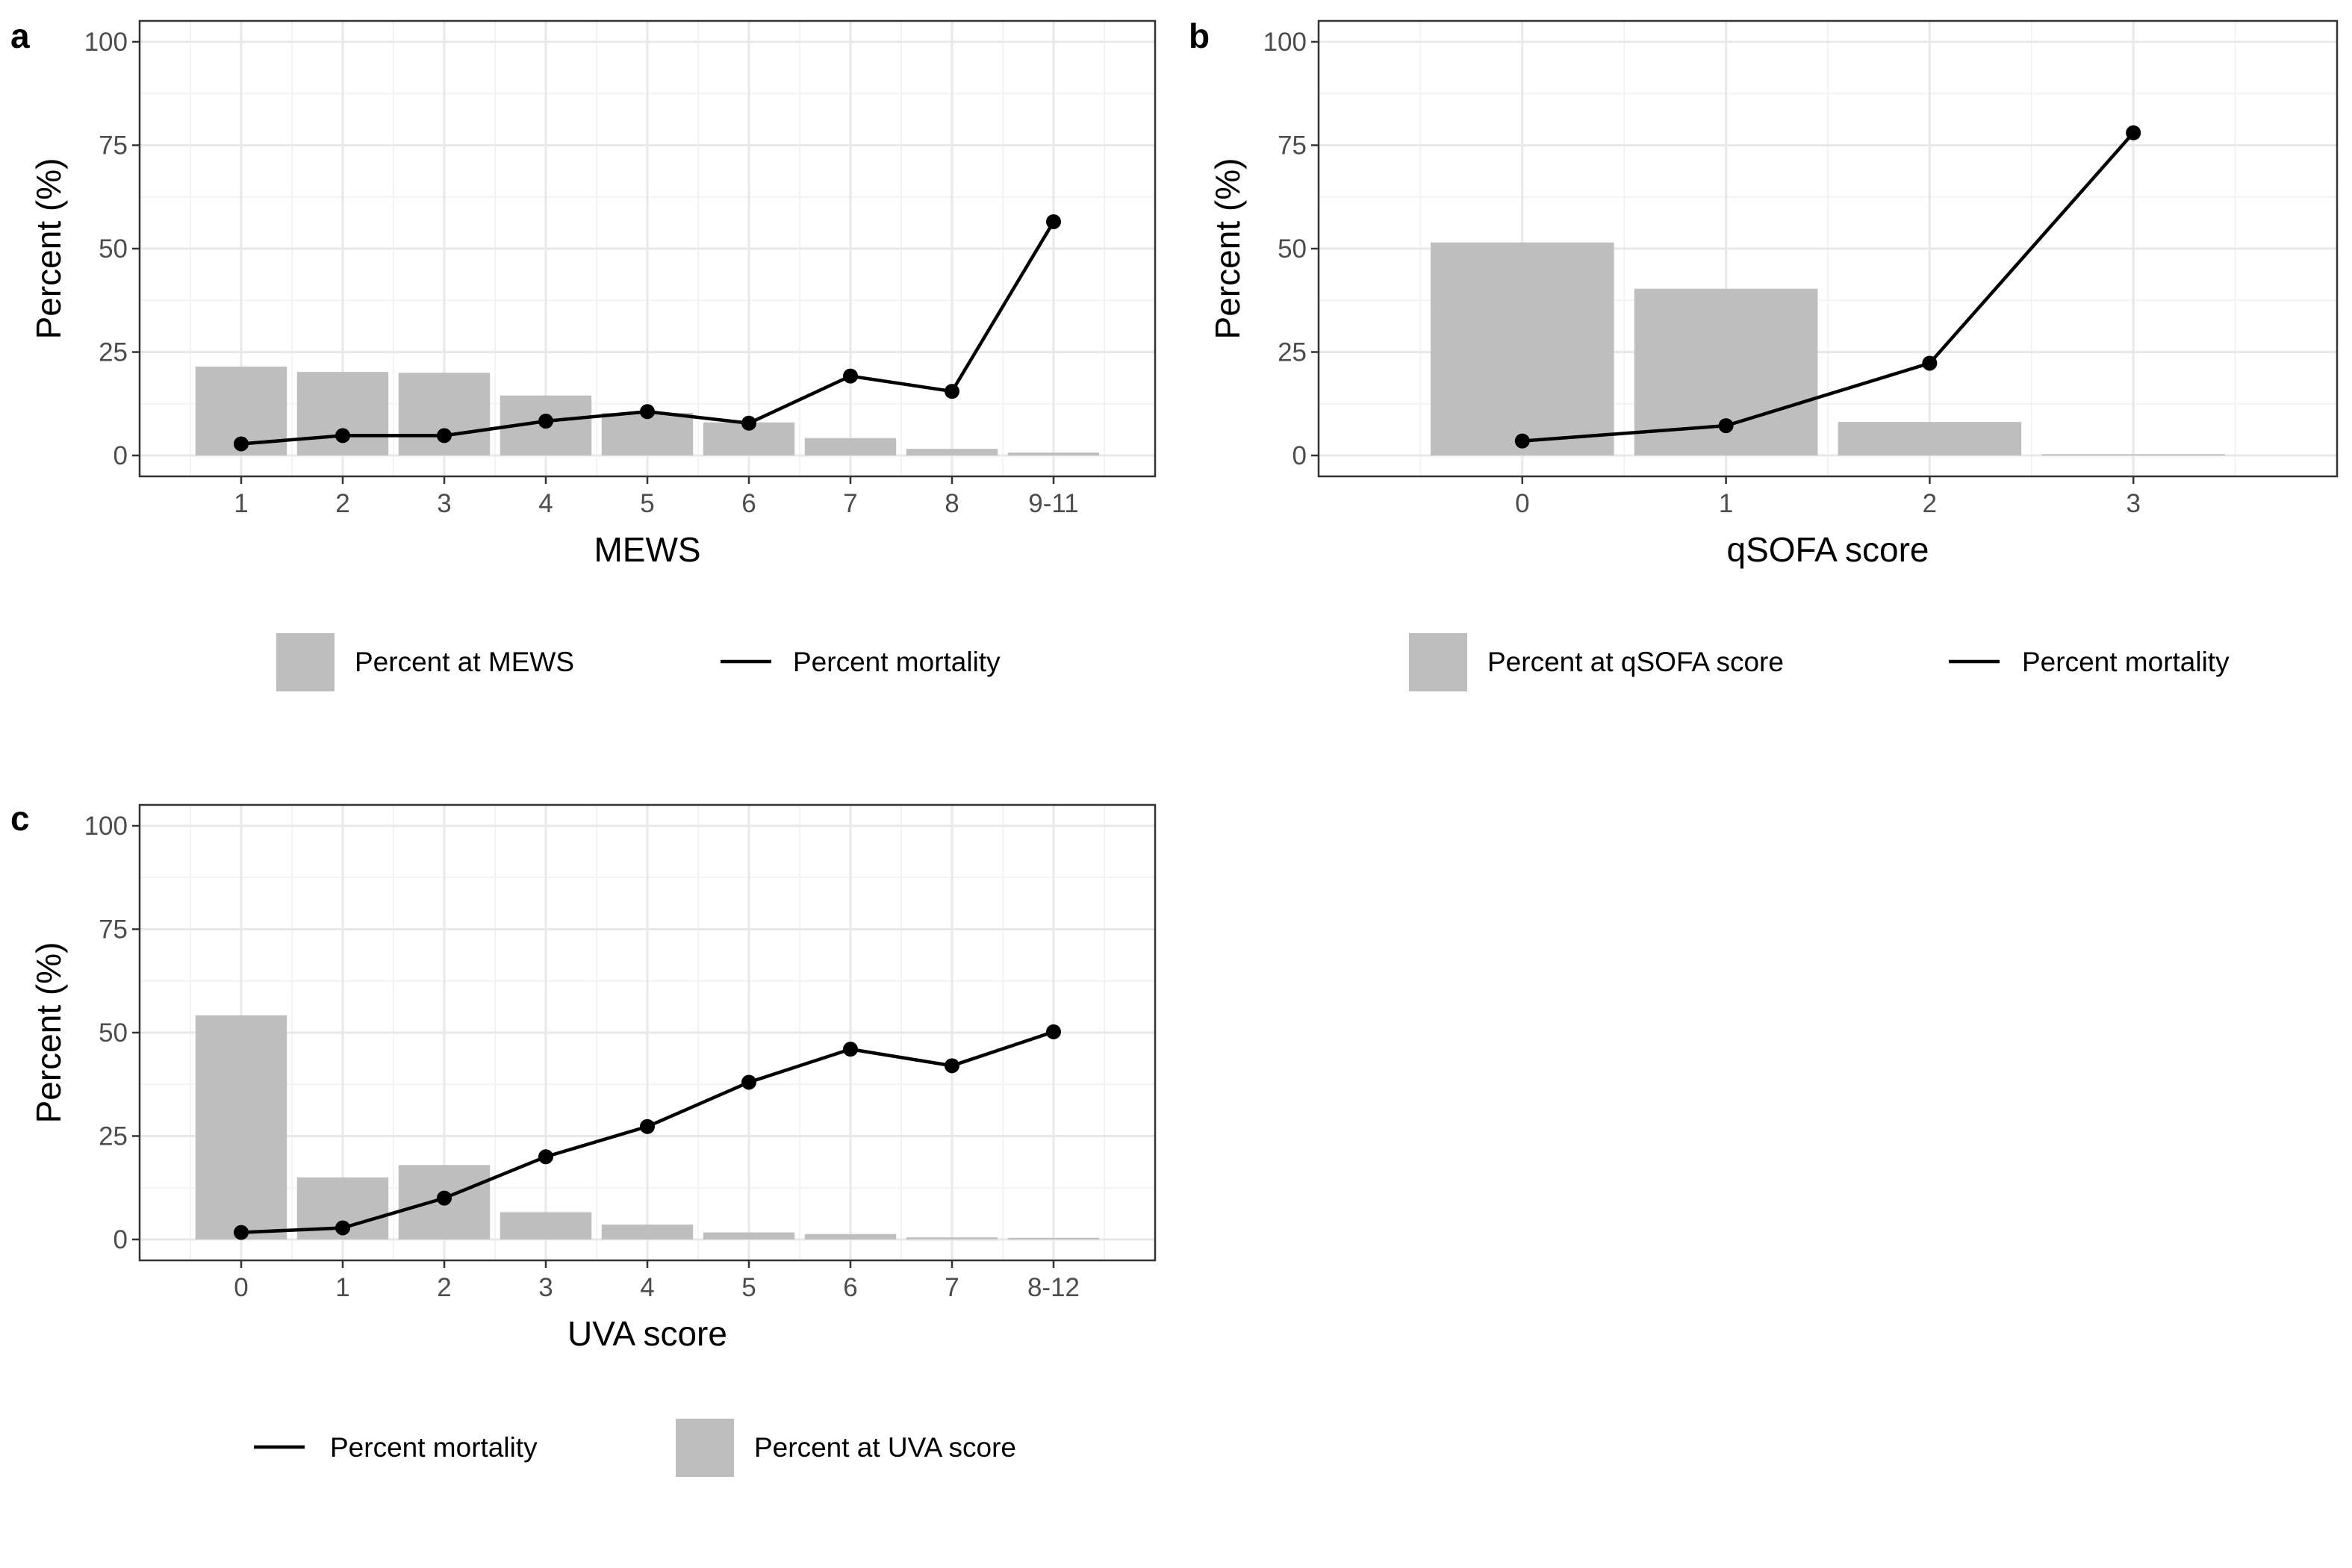  Describe the element at coordinates (20, 818) in the screenshot. I see `panel-tag: c` at that location.